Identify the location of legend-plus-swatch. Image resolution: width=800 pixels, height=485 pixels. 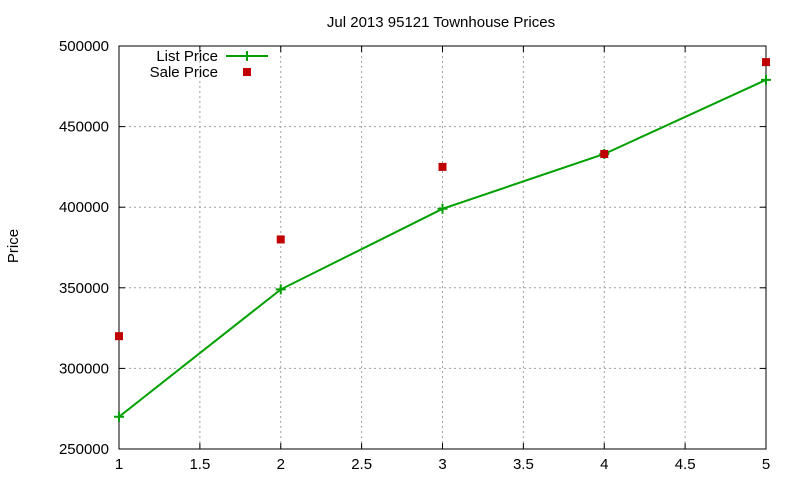
(247, 56).